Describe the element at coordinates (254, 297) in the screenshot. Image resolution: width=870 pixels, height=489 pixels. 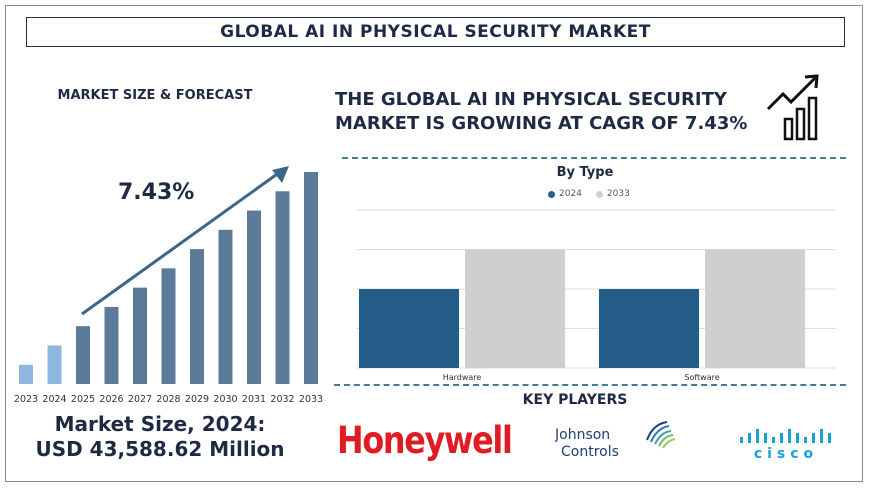
I see `forecast-bar-2031` at that location.